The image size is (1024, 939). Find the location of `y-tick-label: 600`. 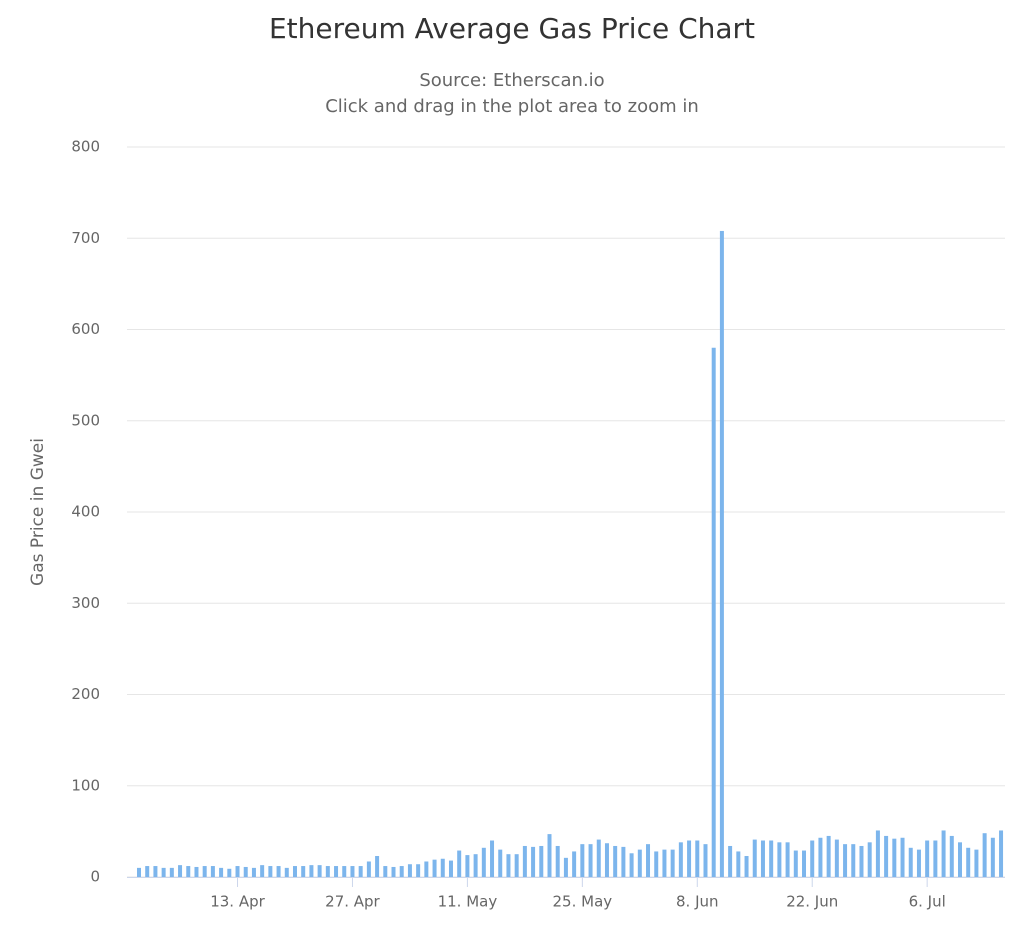

y-tick-label: 600 is located at coordinates (85, 329).